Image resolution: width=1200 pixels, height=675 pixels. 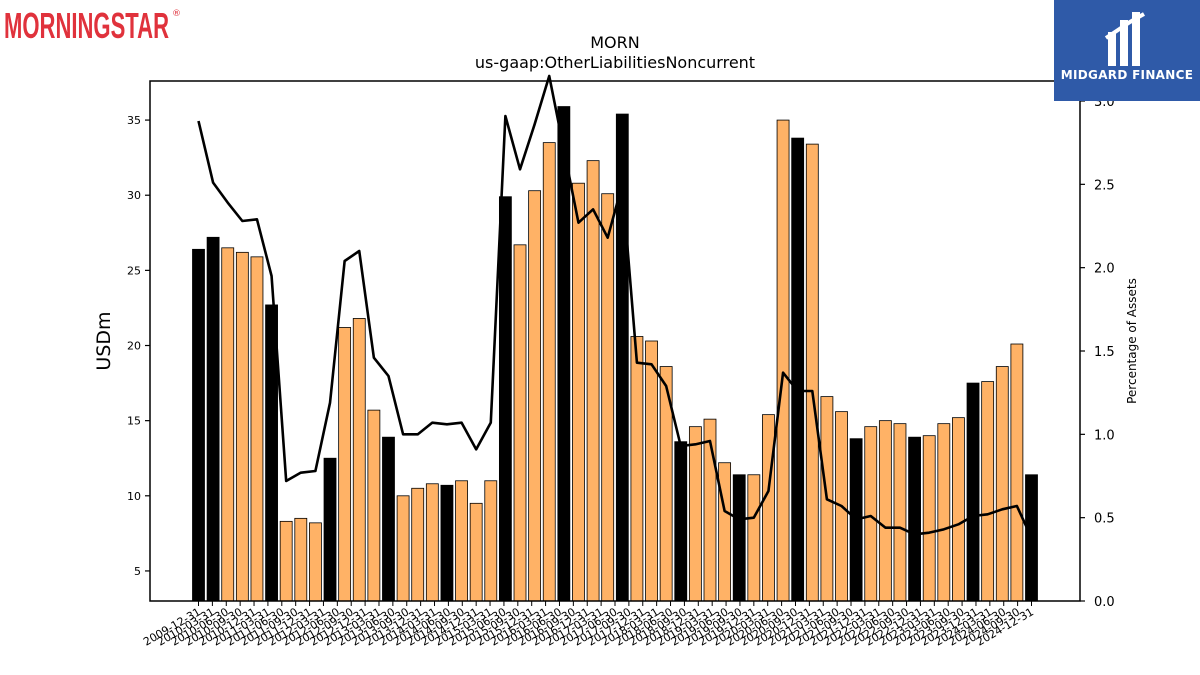 What do you see at coordinates (134, 120) in the screenshot?
I see `left-tick-label: 35` at bounding box center [134, 120].